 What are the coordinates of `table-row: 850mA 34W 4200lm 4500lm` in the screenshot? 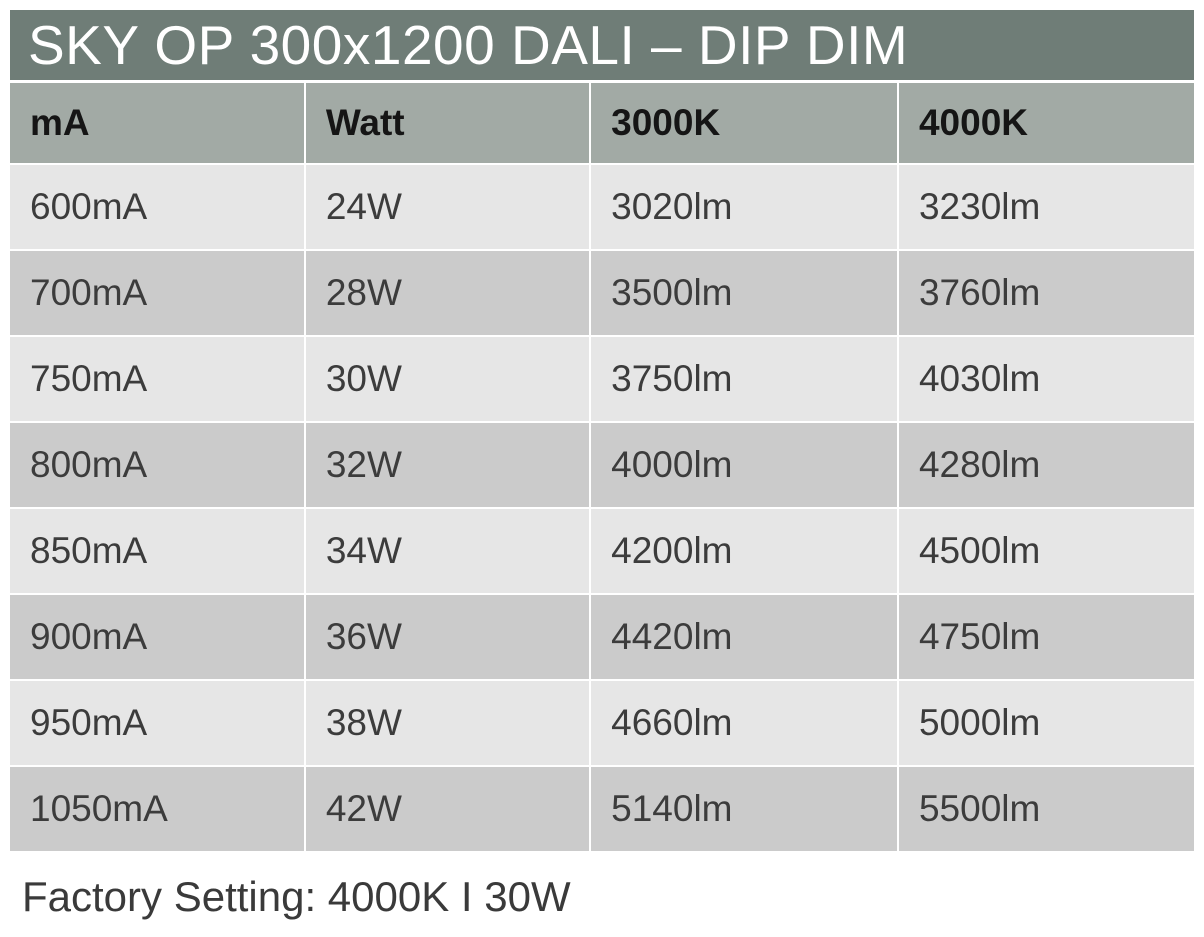 It's located at (602, 551).